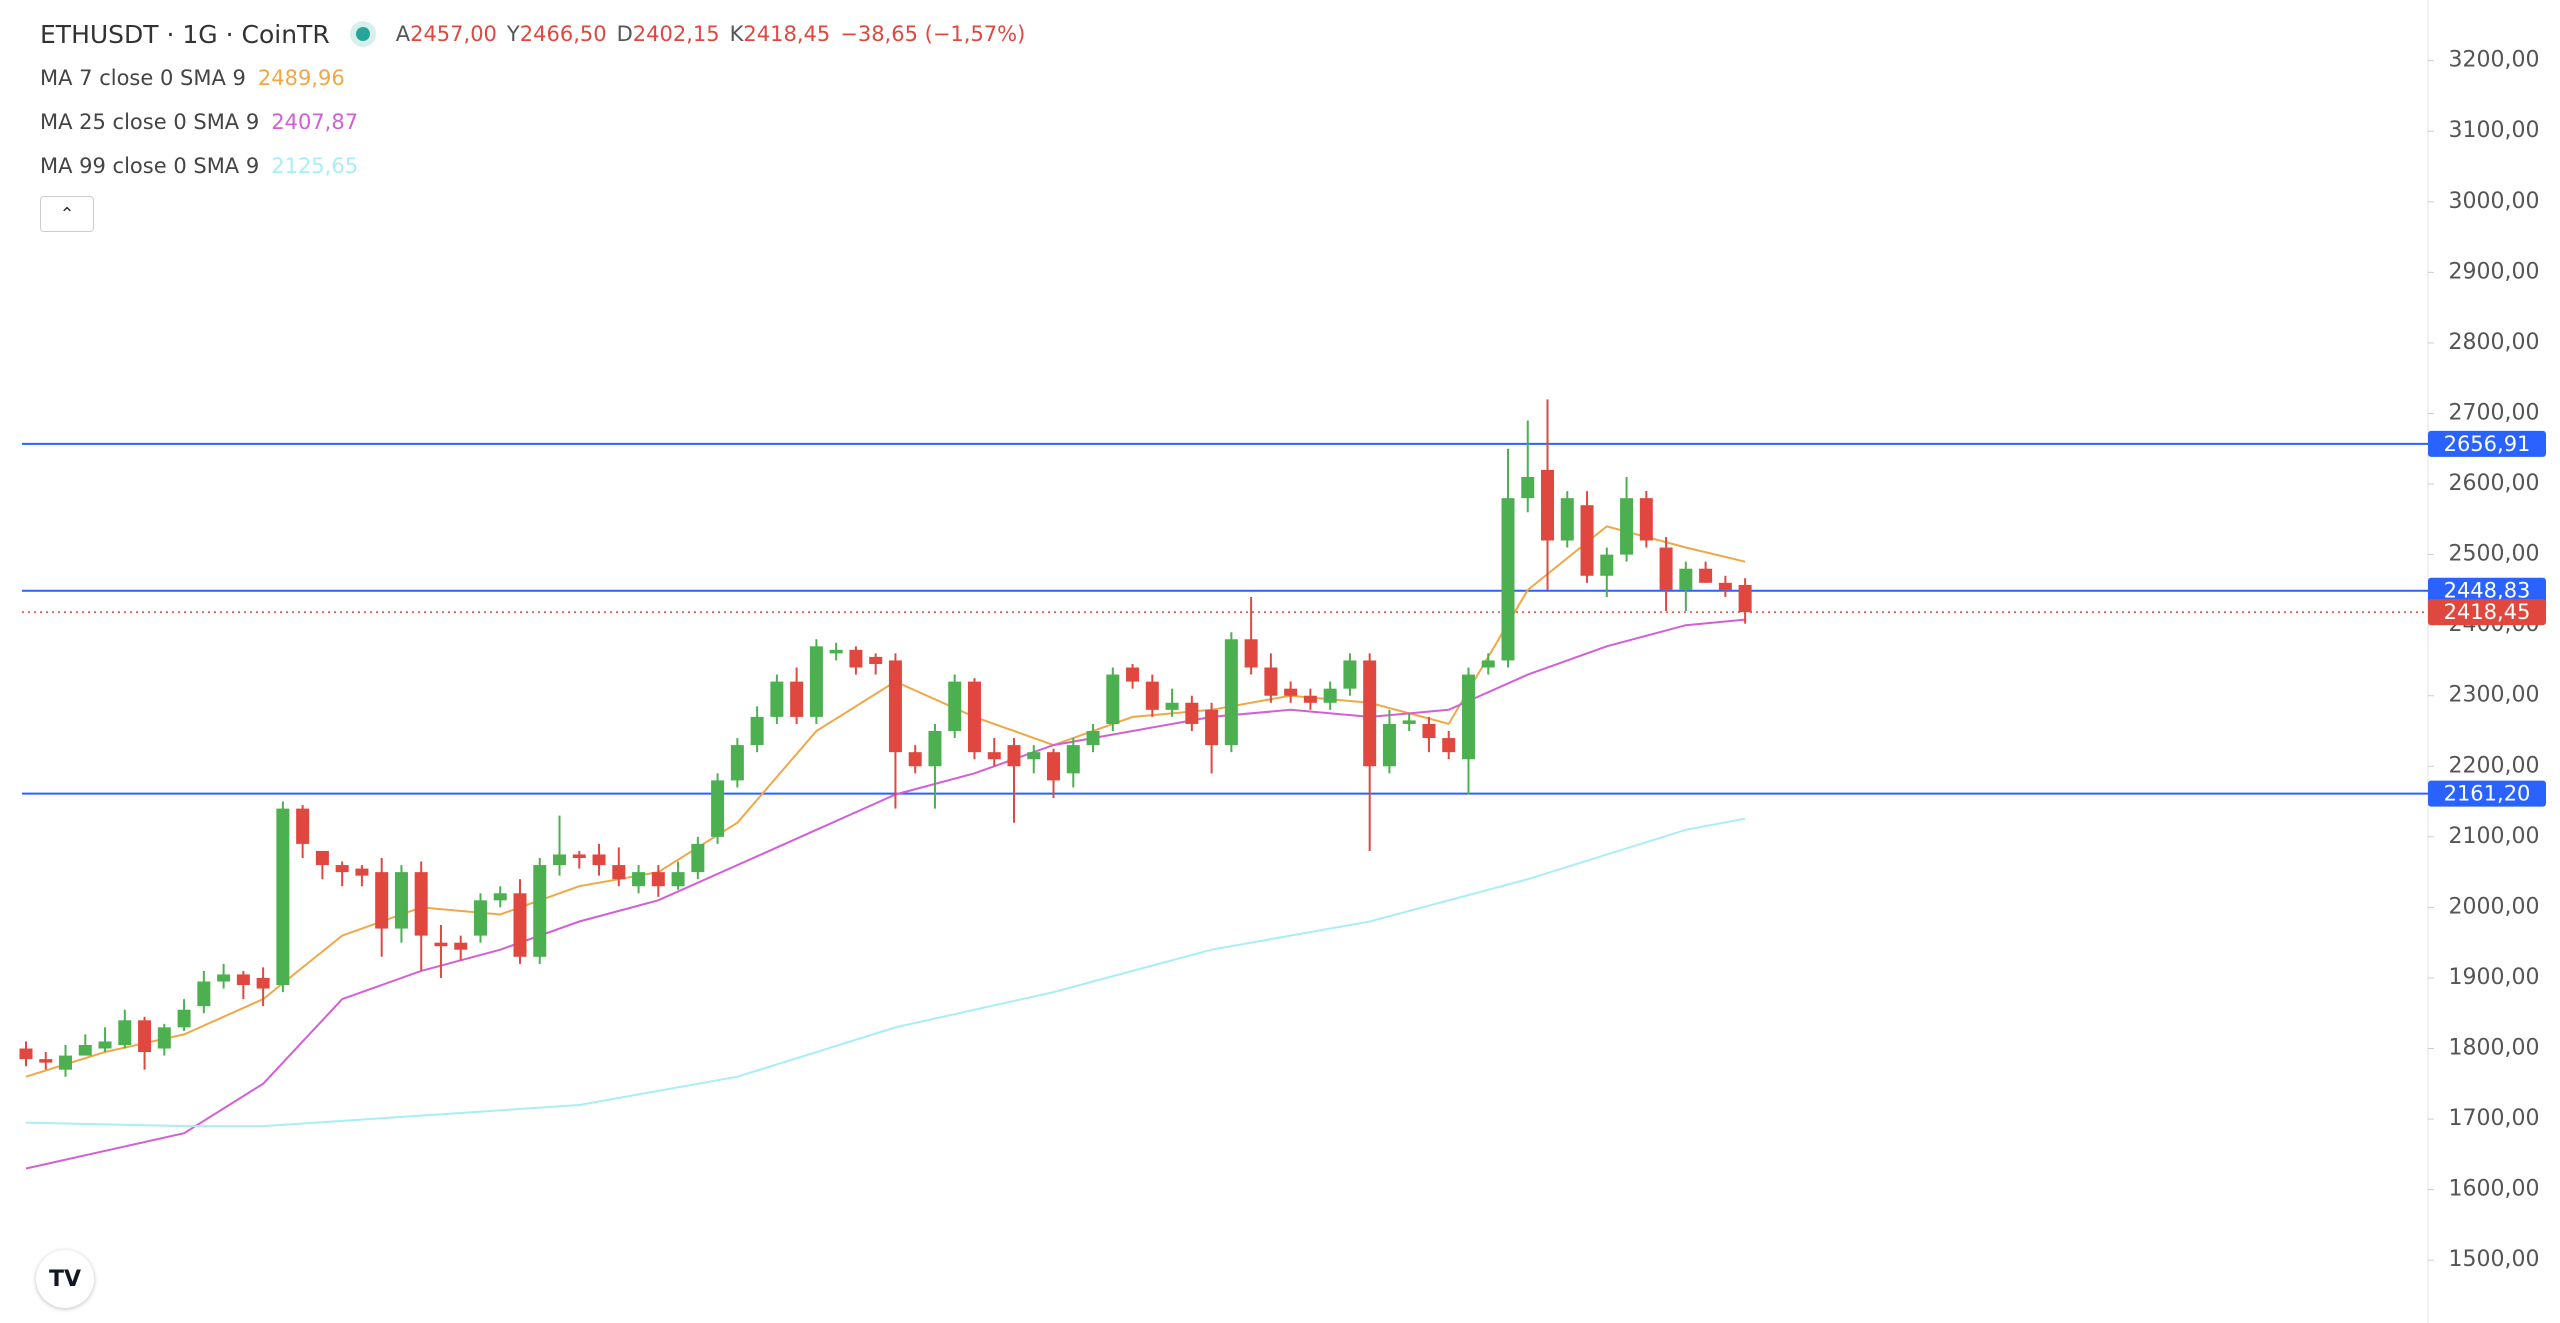  What do you see at coordinates (2494, 412) in the screenshot?
I see `y-tick-label: 2700,00` at bounding box center [2494, 412].